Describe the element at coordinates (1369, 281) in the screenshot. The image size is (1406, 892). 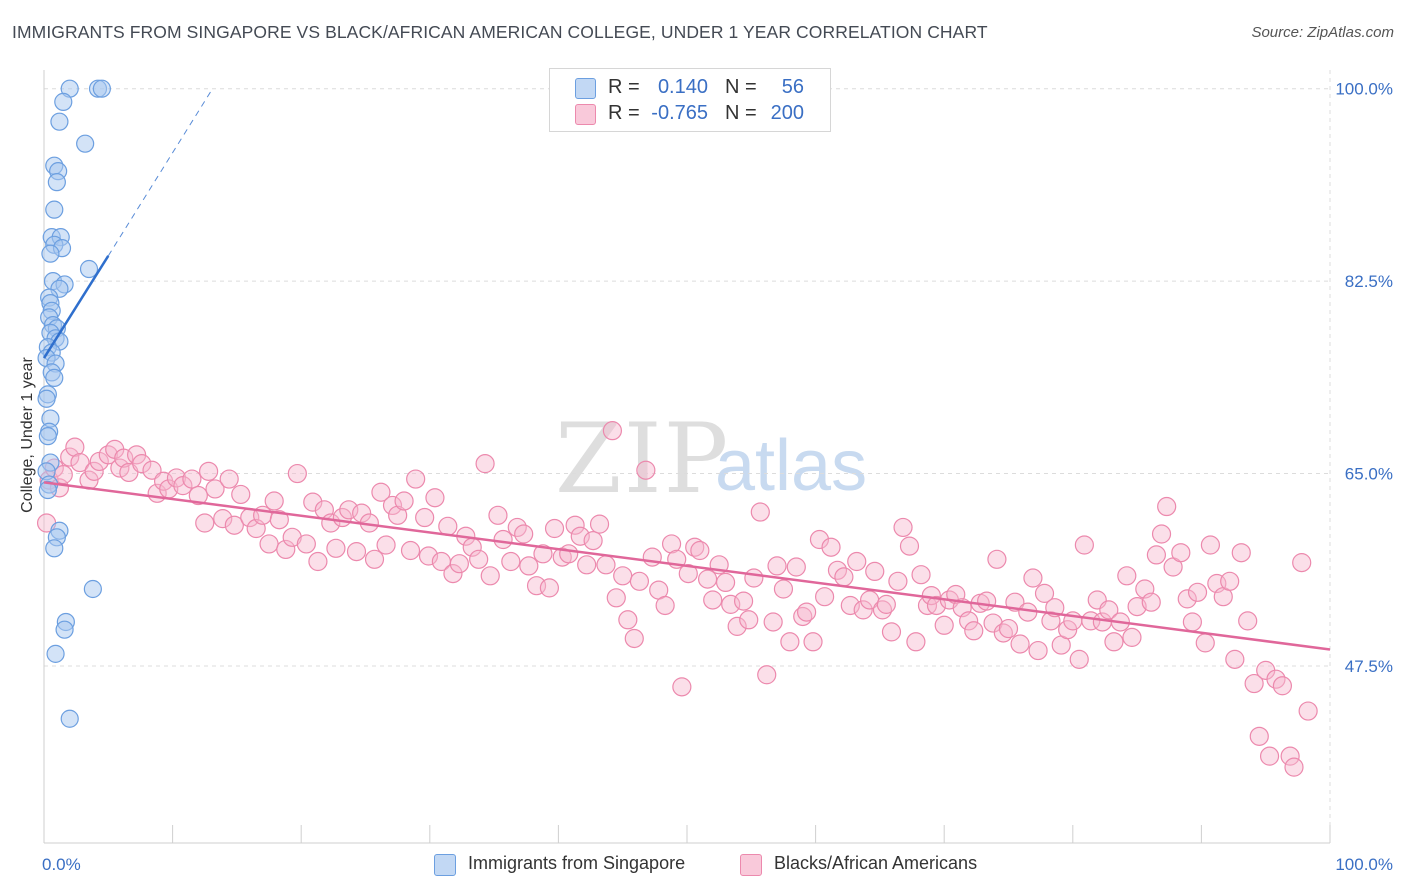
I see `y-tick-label: 82.5%` at that location.